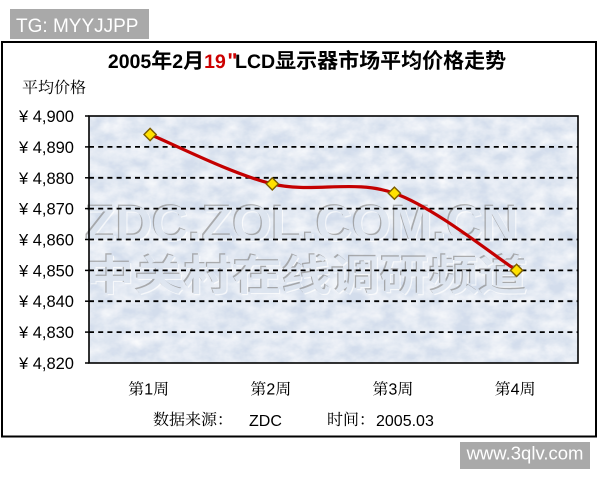 Image resolution: width=600 pixels, height=480 pixels. What do you see at coordinates (46, 210) in the screenshot?
I see `svg-text: ¥ 4,870` at bounding box center [46, 210].